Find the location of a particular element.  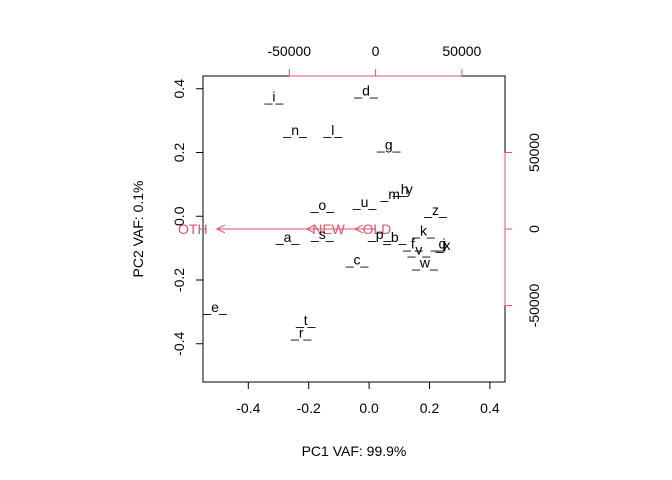

x-tick-label: -0.2 is located at coordinates (309, 408).